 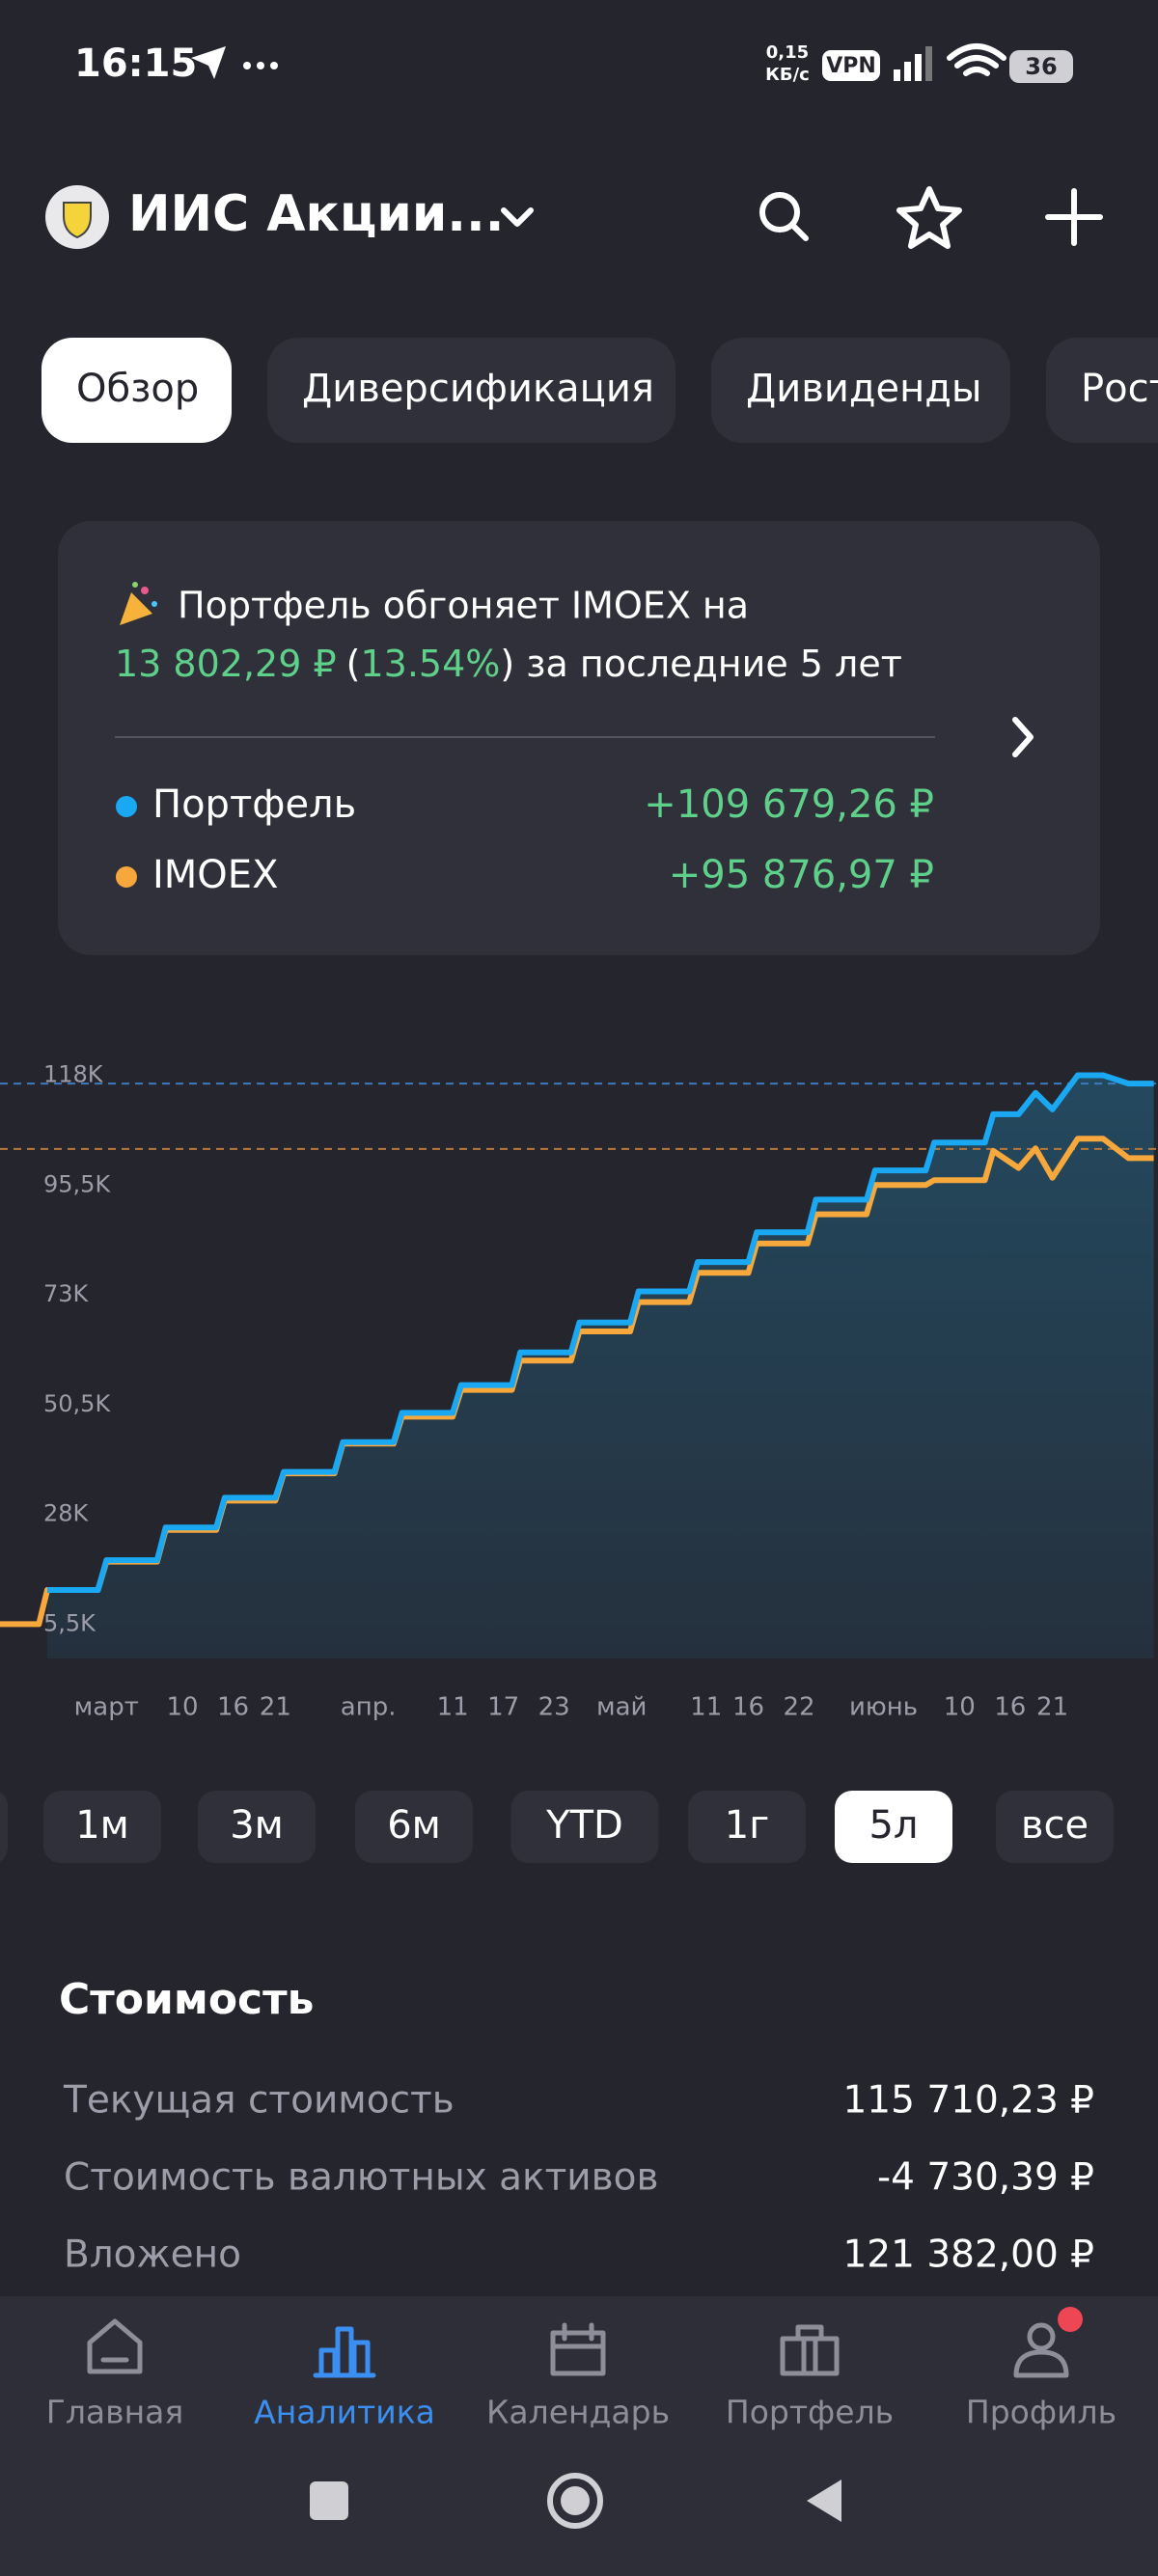 I want to click on row-label: Текущая стоимость, so click(x=259, y=2101).